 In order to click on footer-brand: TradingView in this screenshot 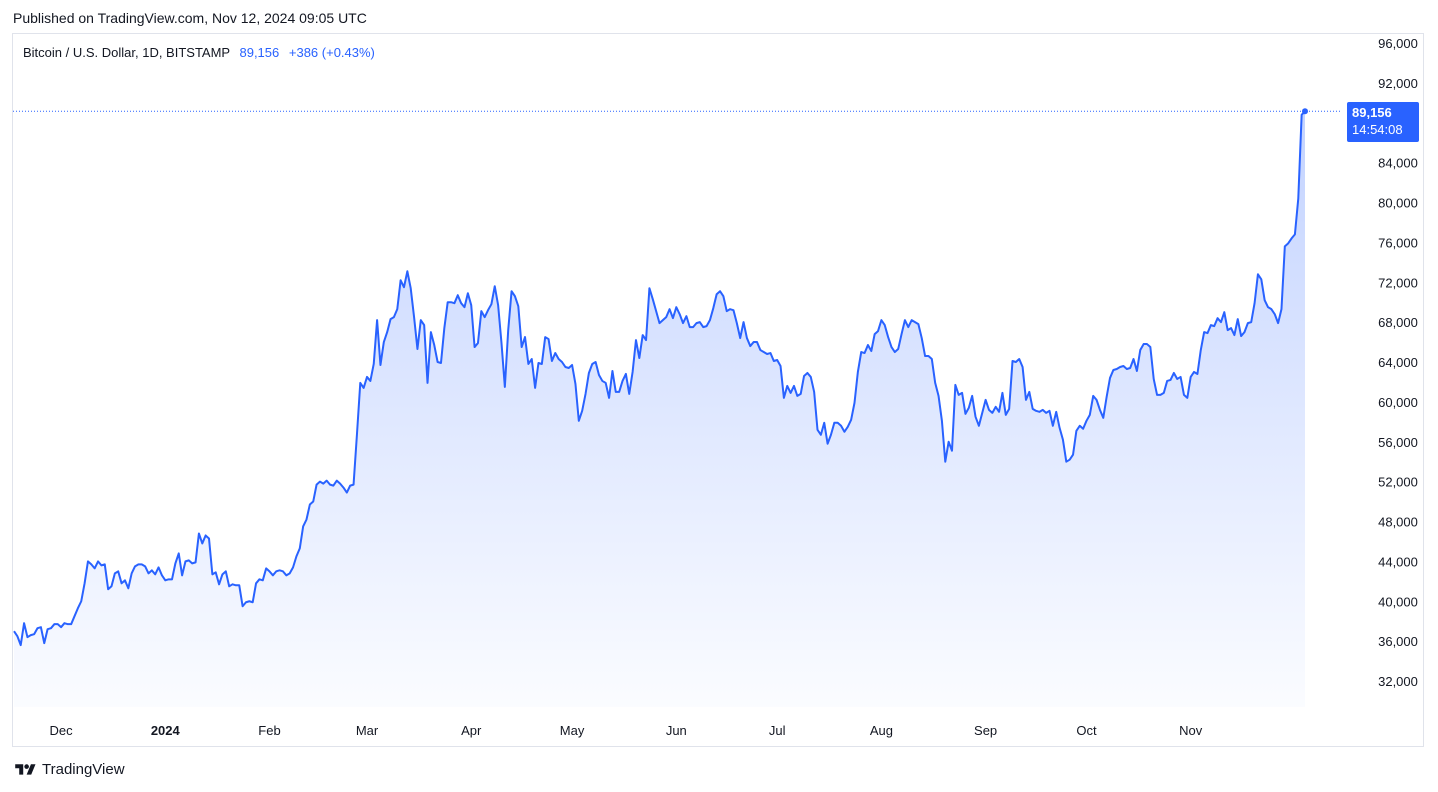, I will do `click(69, 769)`.